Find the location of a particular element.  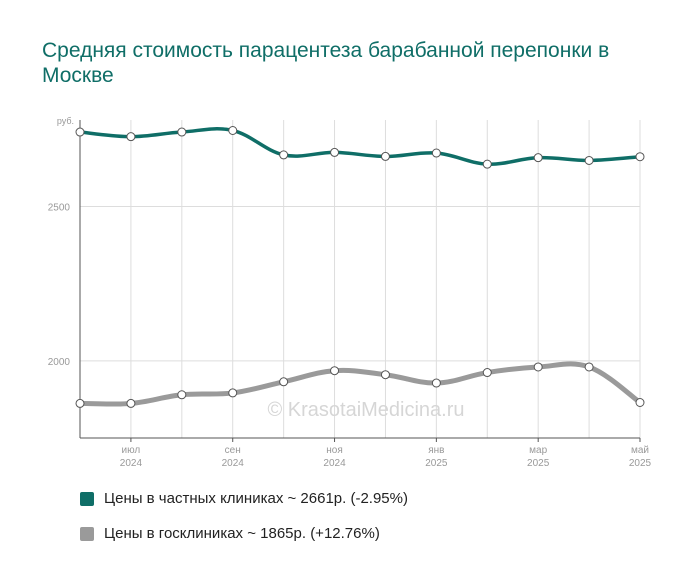

series-line-private is located at coordinates (360, 146).